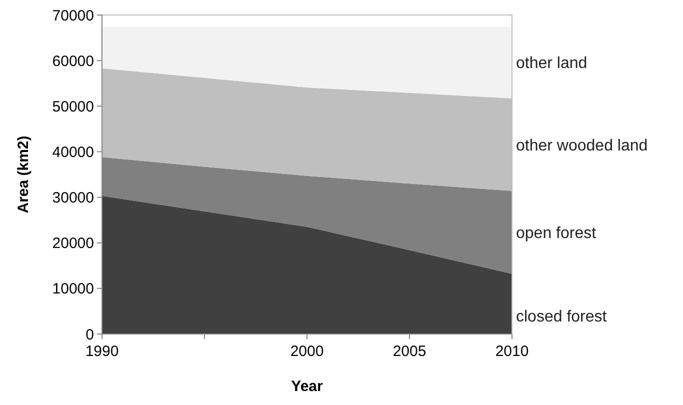  Describe the element at coordinates (552, 63) in the screenshot. I see `series-label: other land` at that location.